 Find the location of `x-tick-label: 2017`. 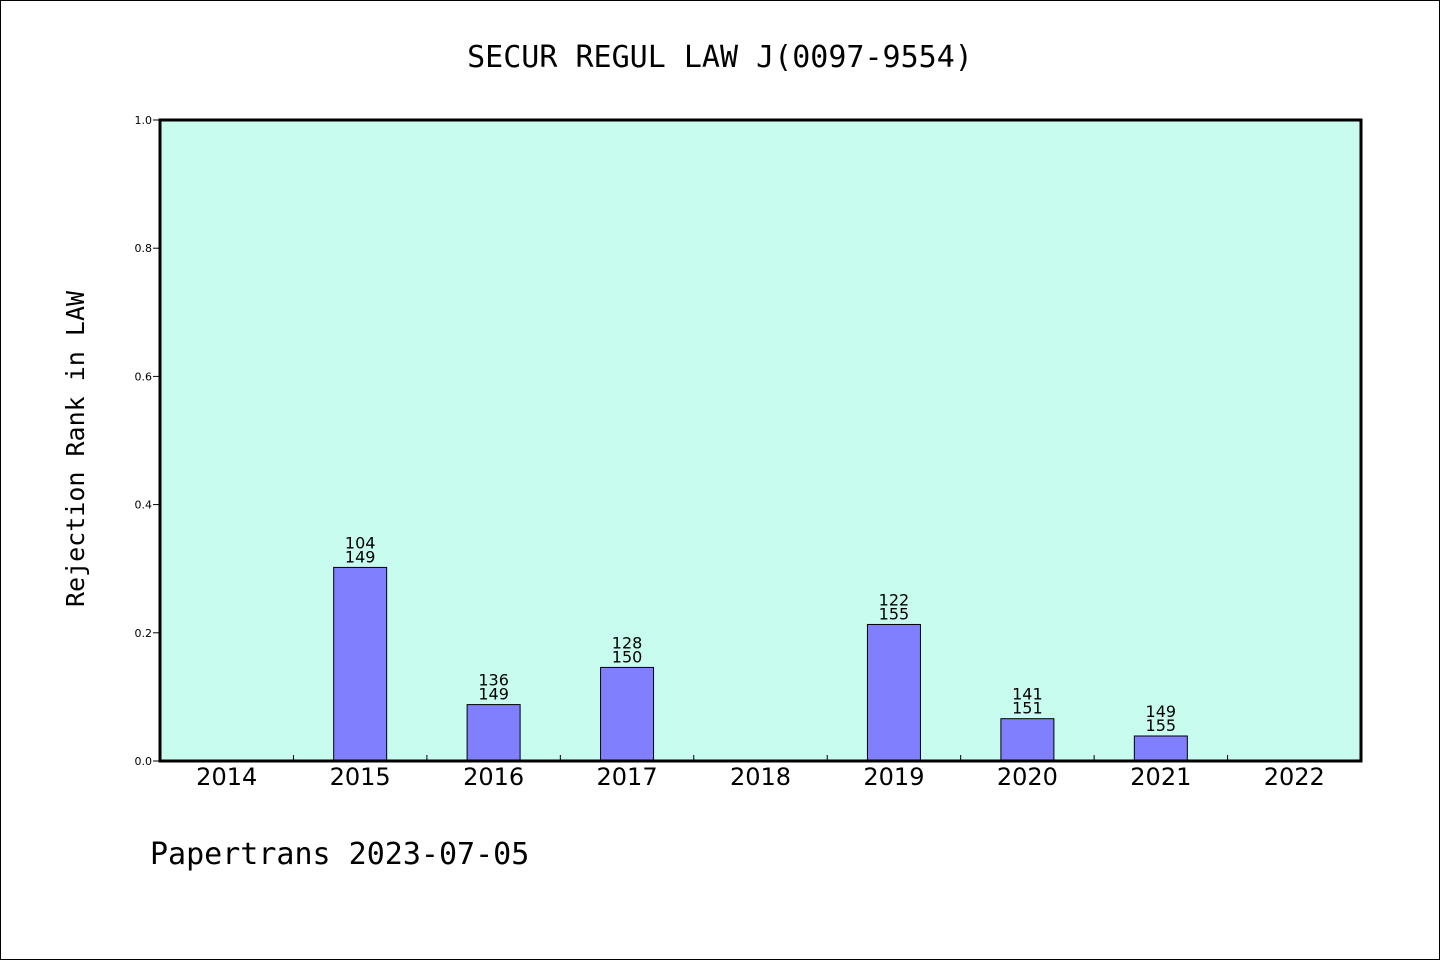

x-tick-label: 2017 is located at coordinates (627, 777).